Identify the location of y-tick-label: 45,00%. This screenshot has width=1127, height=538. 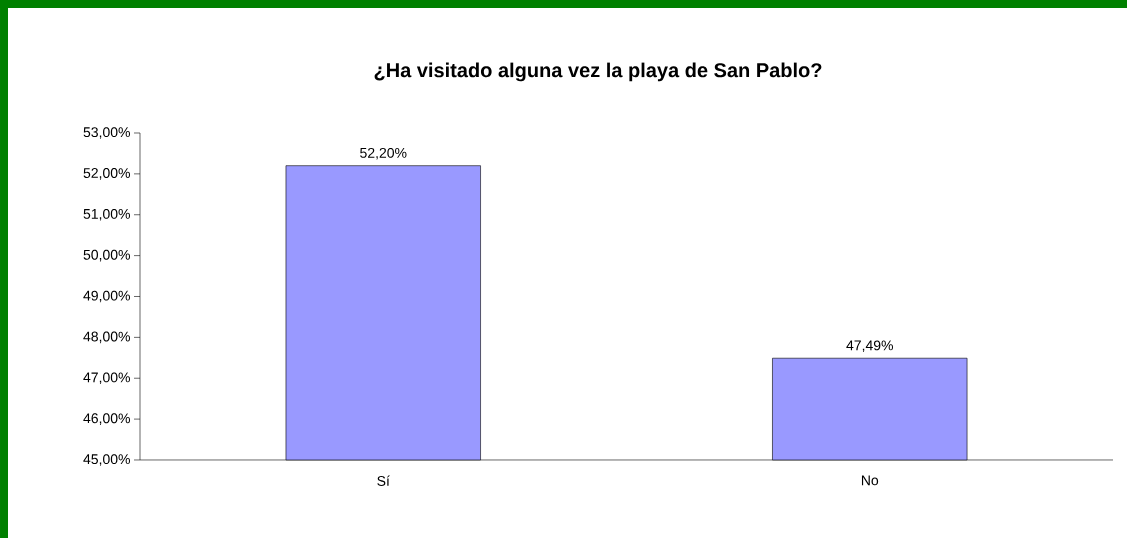
(106, 460).